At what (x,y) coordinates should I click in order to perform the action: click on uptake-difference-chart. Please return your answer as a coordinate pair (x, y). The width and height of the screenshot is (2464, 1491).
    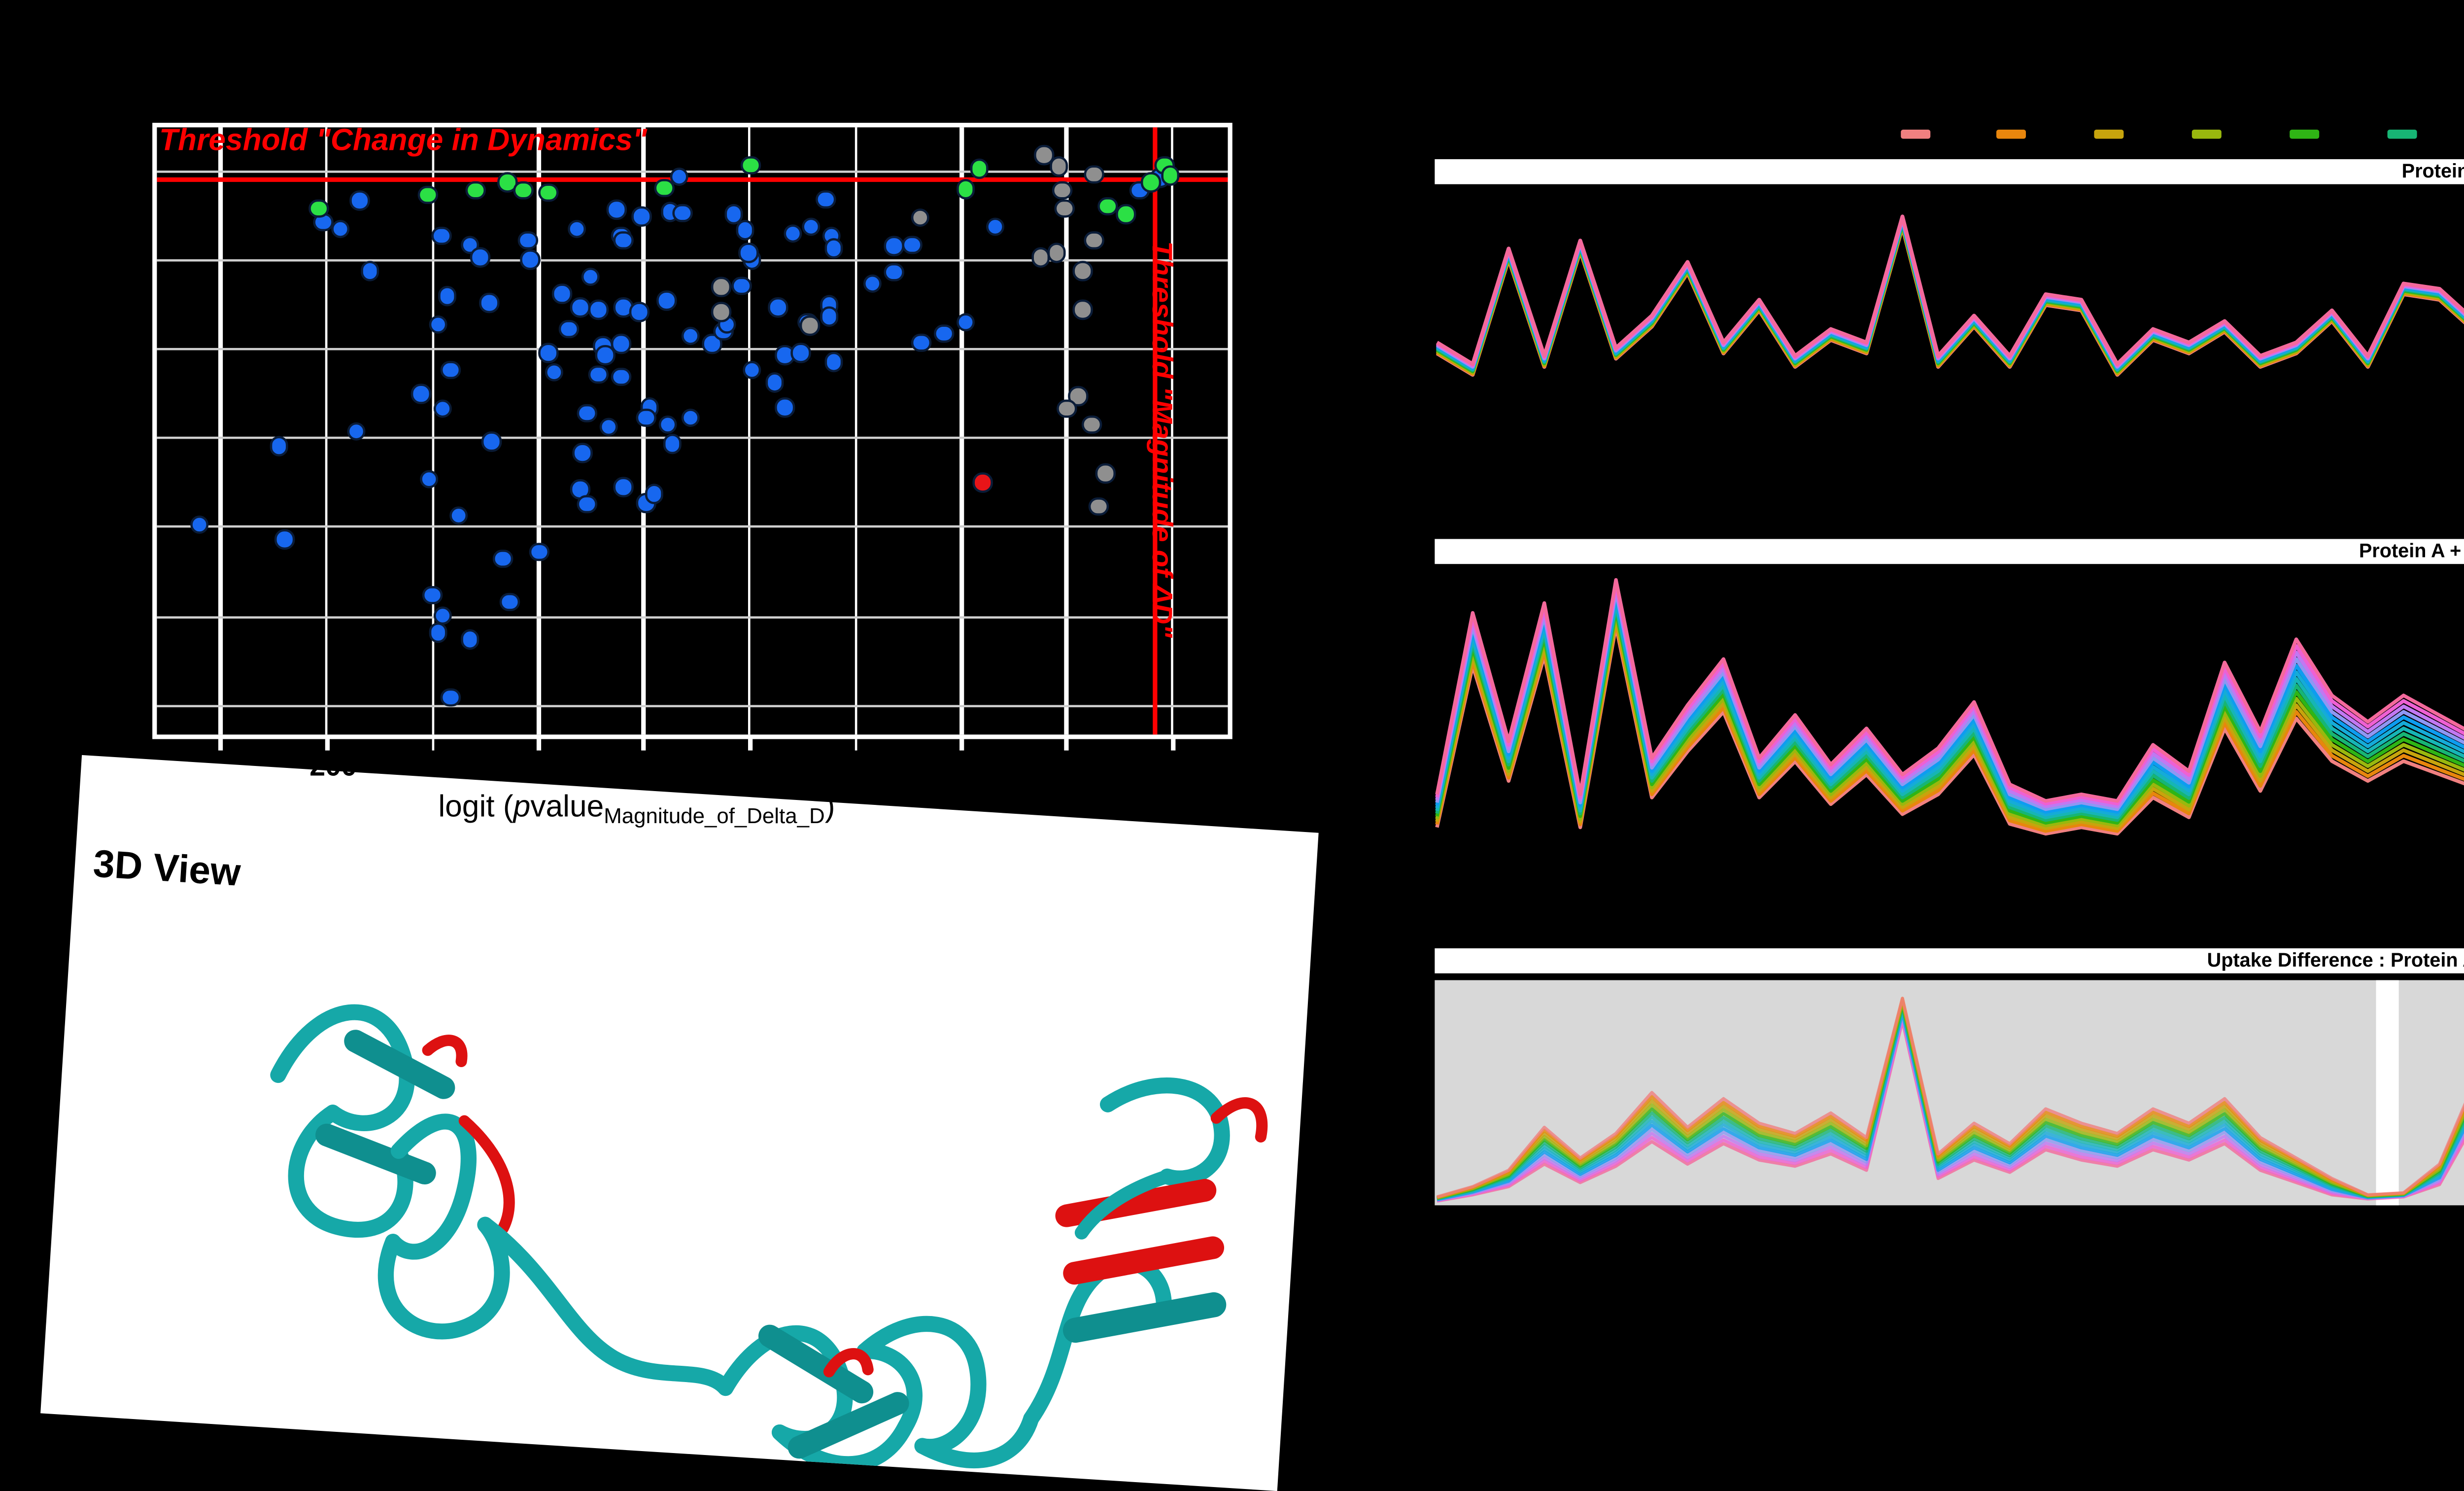
    Looking at the image, I should click on (1949, 1094).